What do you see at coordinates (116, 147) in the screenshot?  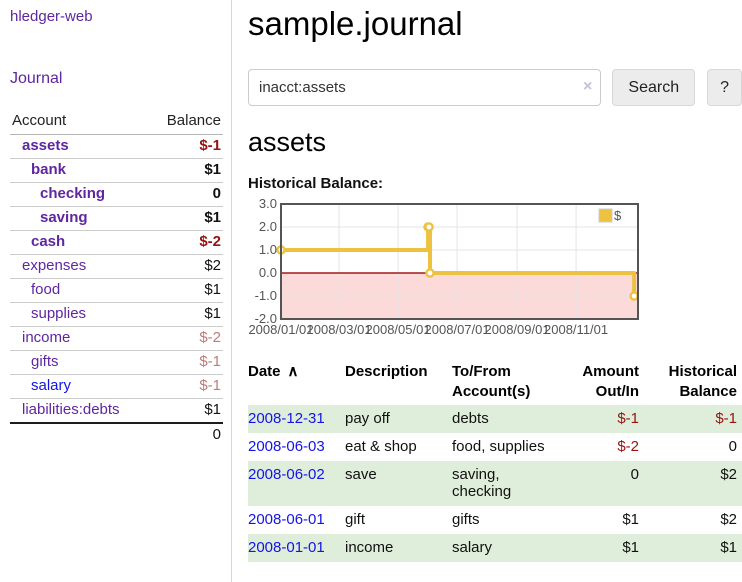 I see `account-row: assets $-1` at bounding box center [116, 147].